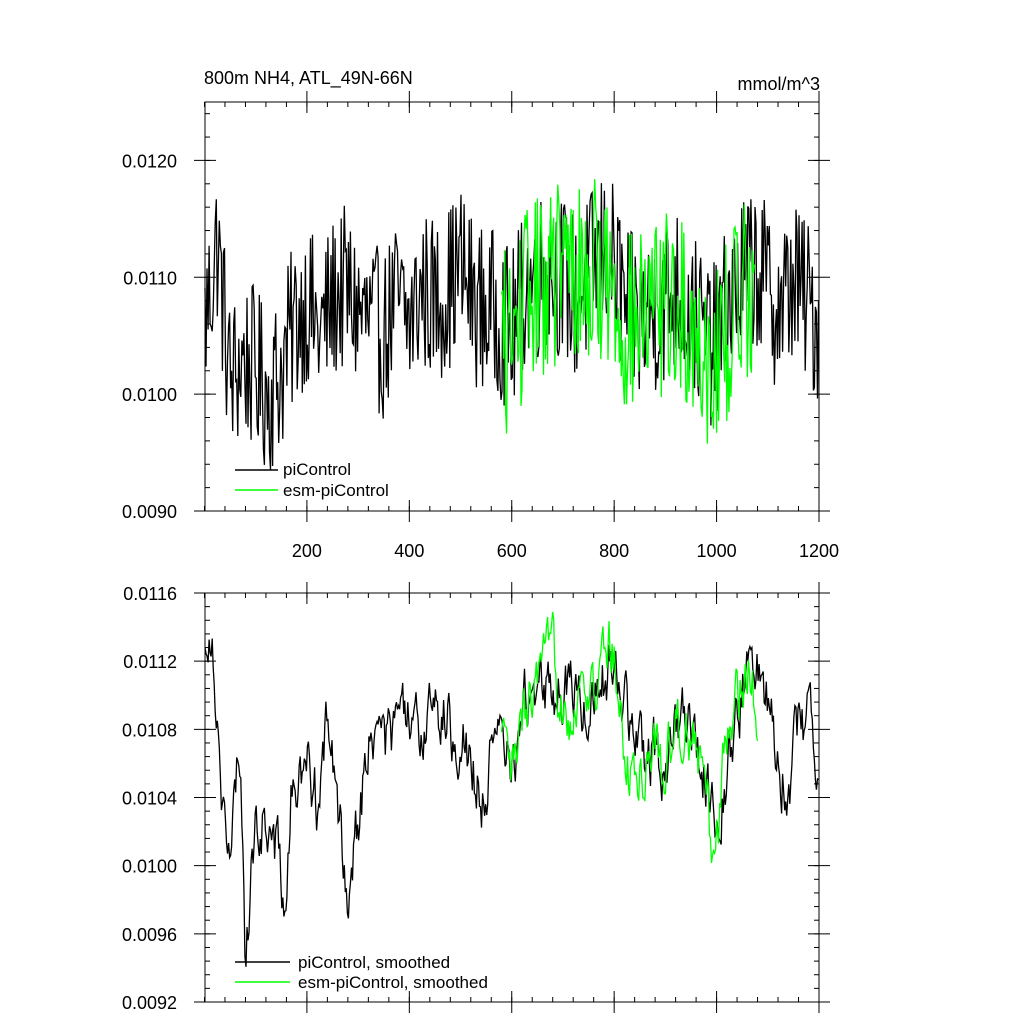 The height and width of the screenshot is (1024, 1024). I want to click on series-line-esm-picontrol-smoothed, so click(629, 737).